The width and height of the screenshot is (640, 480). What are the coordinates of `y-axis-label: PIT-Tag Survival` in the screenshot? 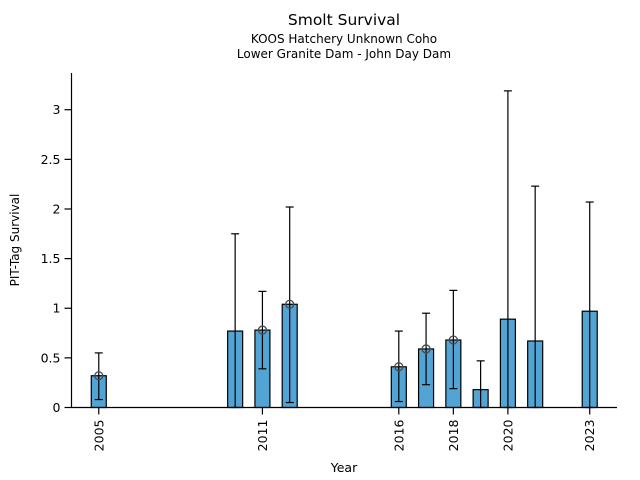 It's located at (15, 240).